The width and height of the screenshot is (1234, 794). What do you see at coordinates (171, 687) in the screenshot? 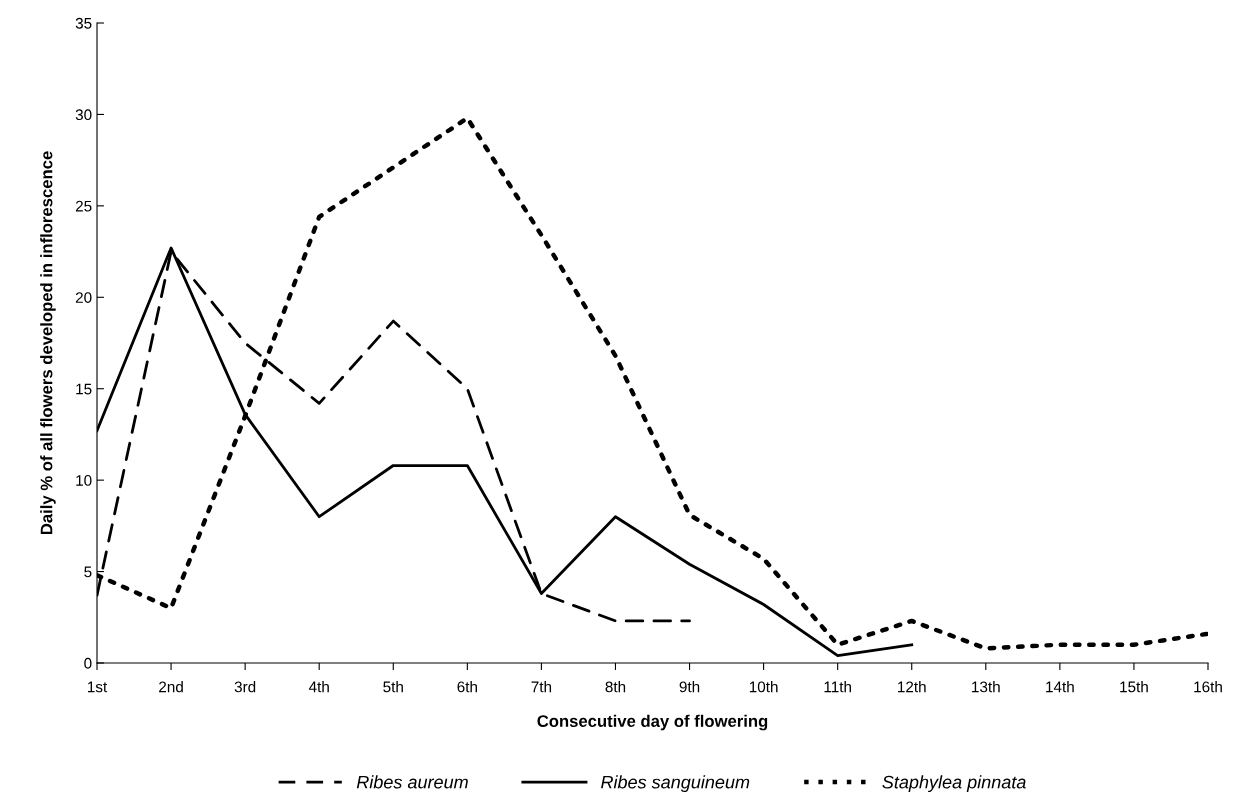
I see `x-tick-label: 2nd` at bounding box center [171, 687].